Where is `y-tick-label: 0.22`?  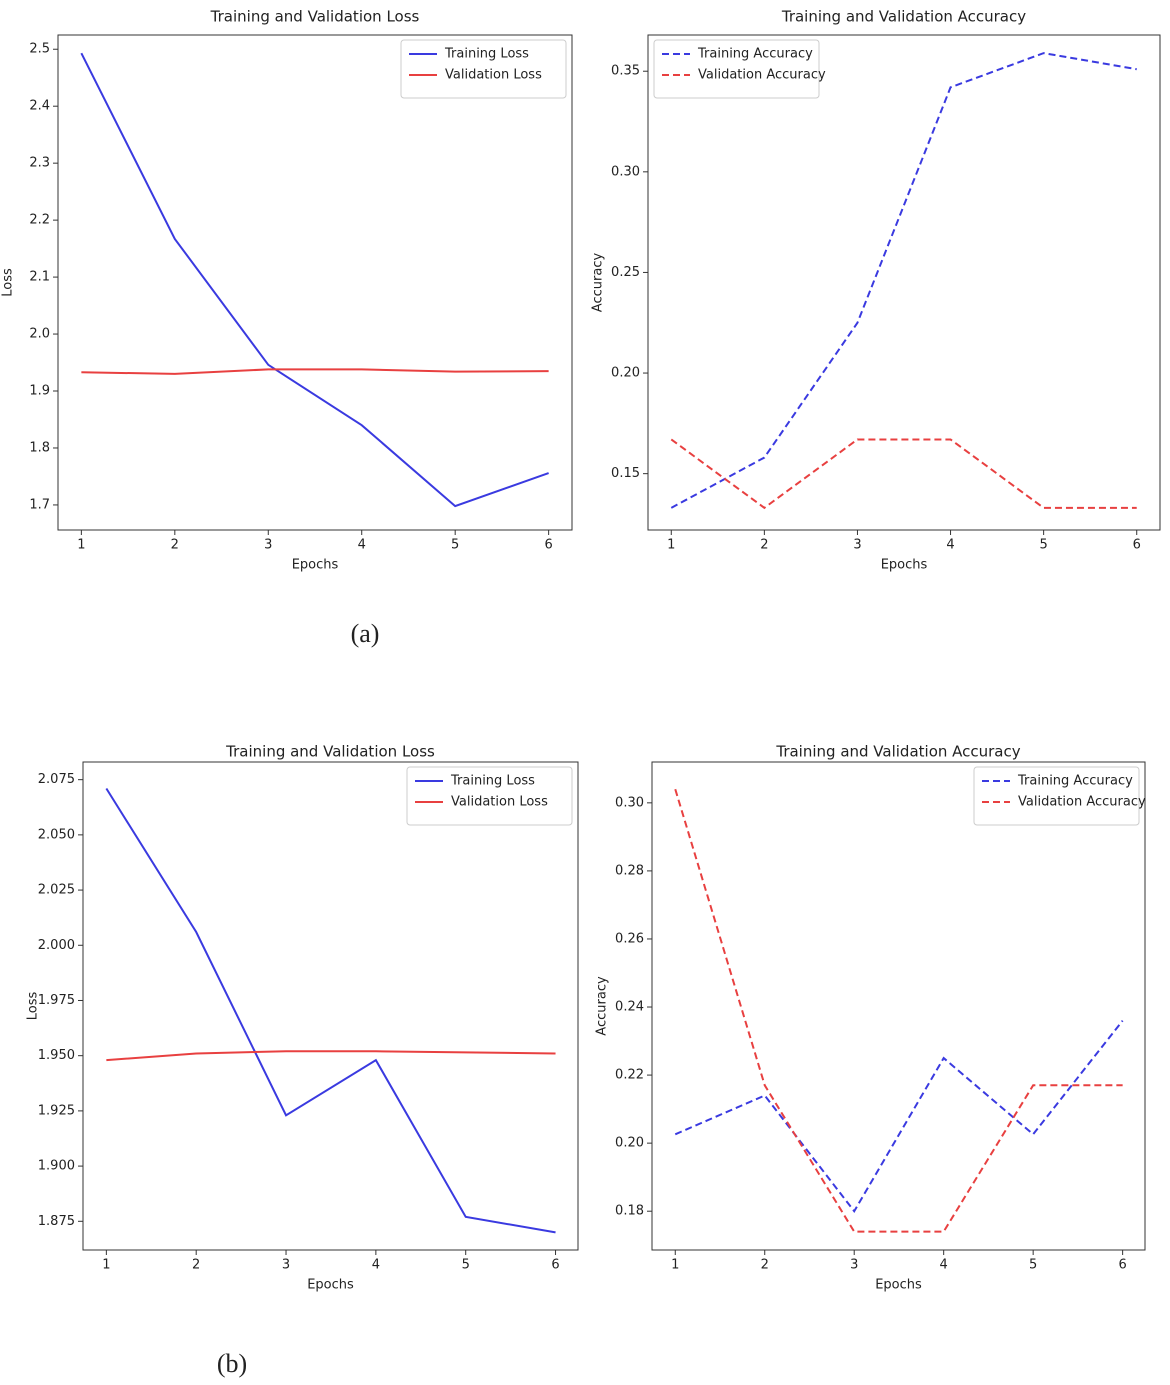
y-tick-label: 0.22 is located at coordinates (629, 1075).